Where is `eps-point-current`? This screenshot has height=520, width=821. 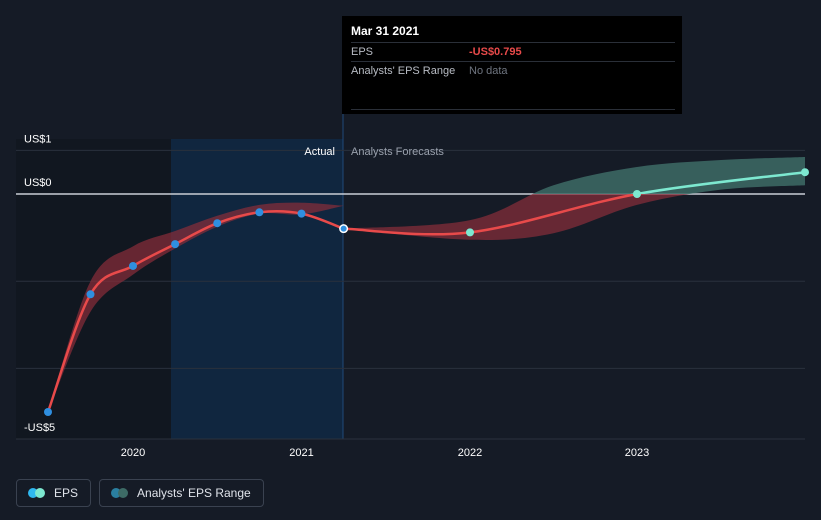
eps-point-current is located at coordinates (343, 228).